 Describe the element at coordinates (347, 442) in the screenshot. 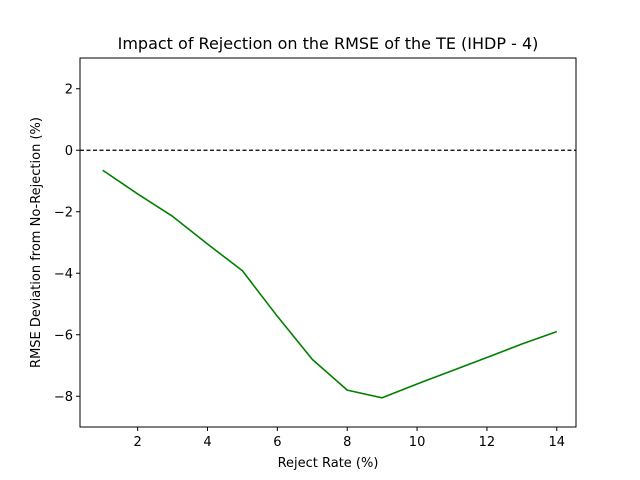

I see `x-tick-label: 8` at that location.